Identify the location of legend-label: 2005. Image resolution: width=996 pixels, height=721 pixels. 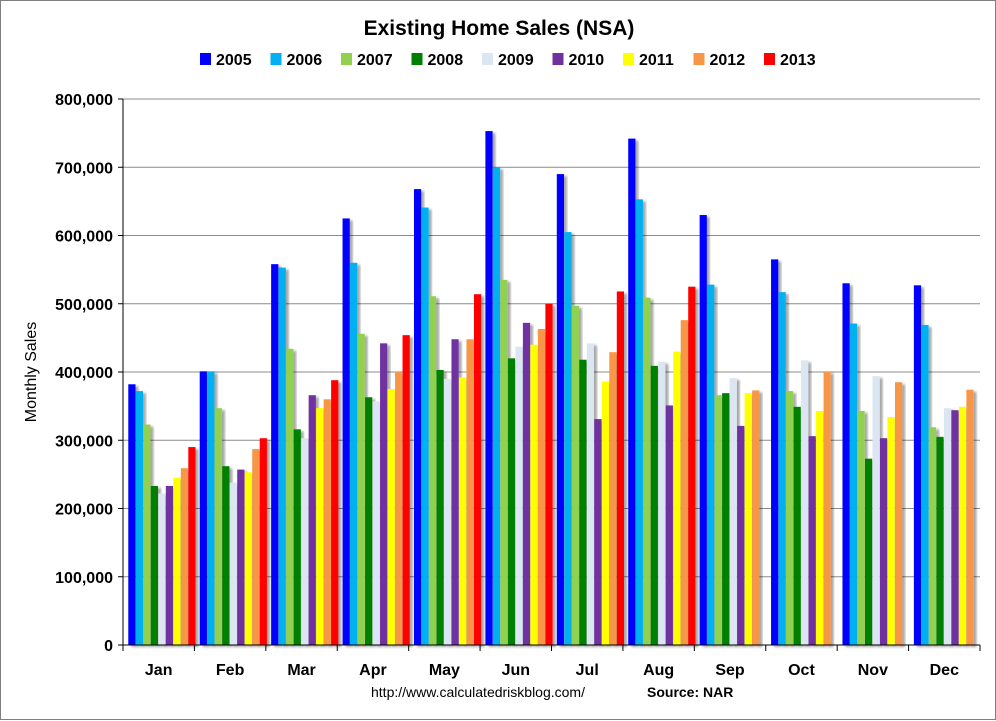
(234, 60).